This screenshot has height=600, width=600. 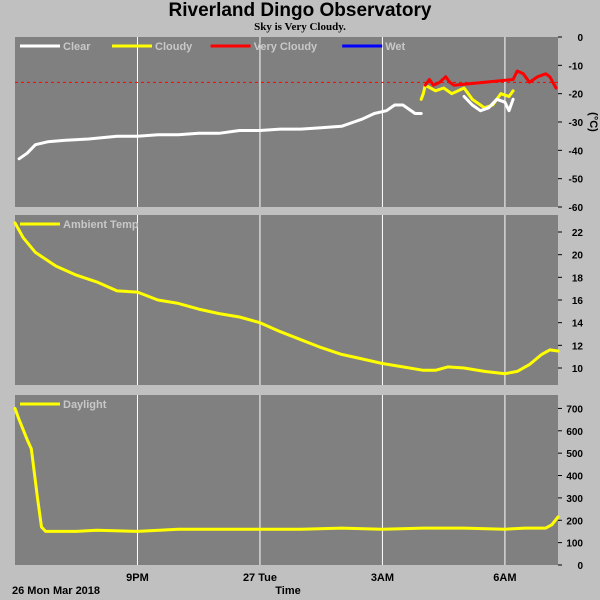 What do you see at coordinates (578, 301) in the screenshot?
I see `y-tick-label: 16` at bounding box center [578, 301].